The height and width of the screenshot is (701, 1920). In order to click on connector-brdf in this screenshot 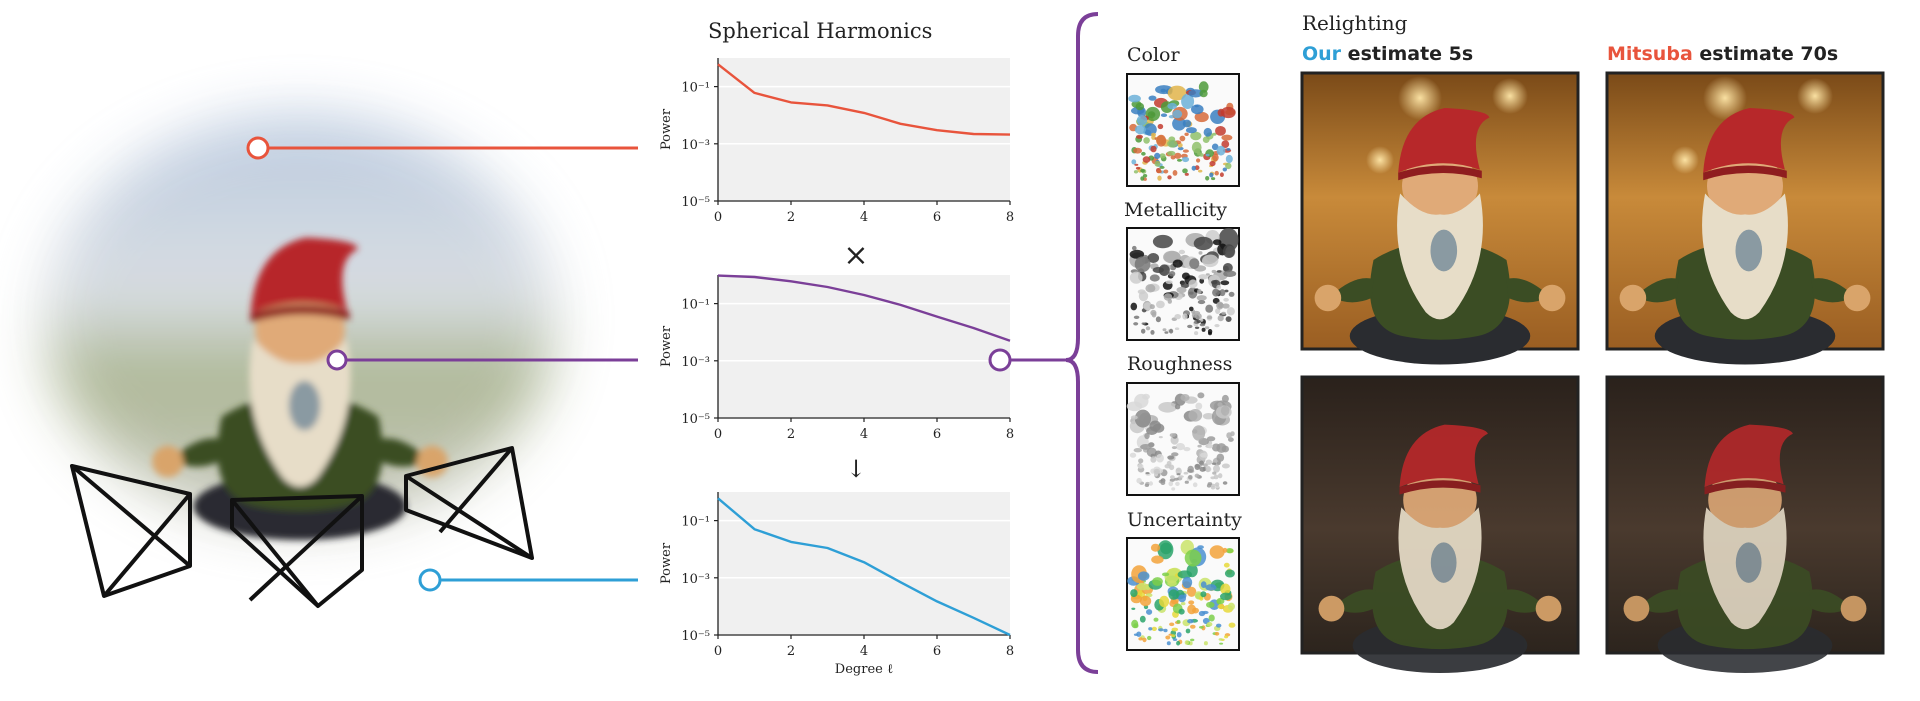, I will do `click(482, 360)`.